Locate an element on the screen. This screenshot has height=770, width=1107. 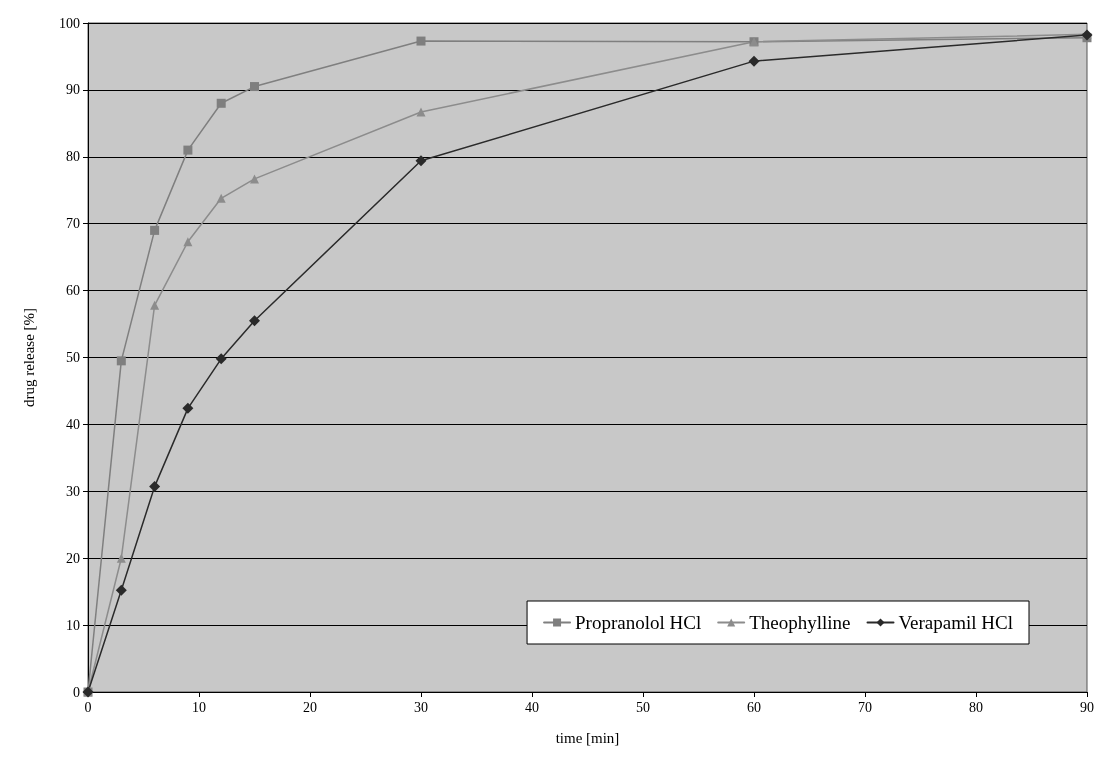
y-tick-label: 80 is located at coordinates (73, 157).